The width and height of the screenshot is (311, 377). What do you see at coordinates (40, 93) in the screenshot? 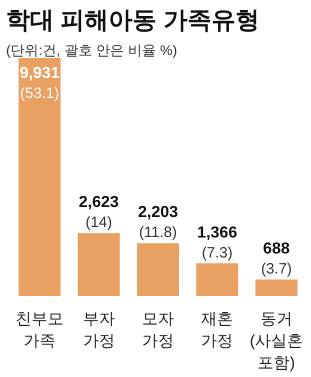
I see `annotation: (53.1)` at bounding box center [40, 93].